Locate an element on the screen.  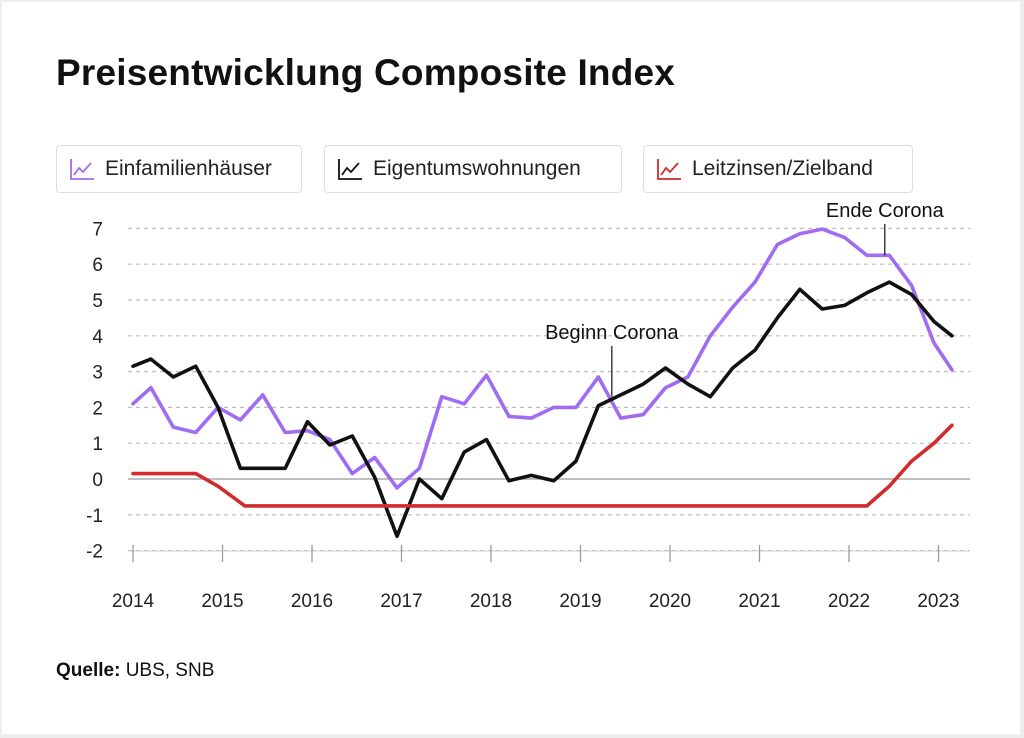
legend-item-einfamilienhaeuser: Einfamilienhäuser is located at coordinates (179, 169).